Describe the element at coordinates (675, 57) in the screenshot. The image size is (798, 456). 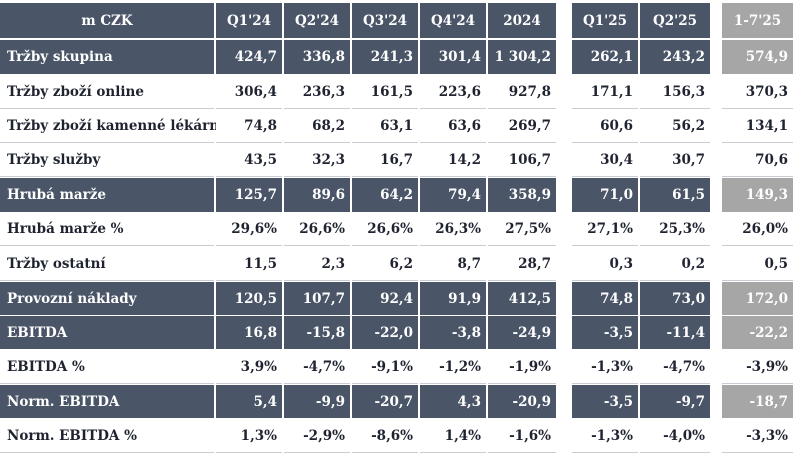
I see `table-cell: 243,2` at that location.